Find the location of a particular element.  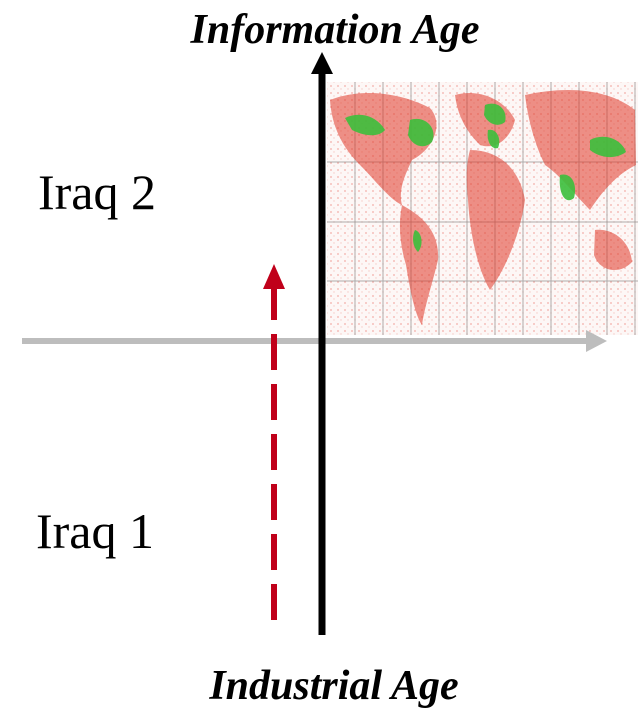

information-age-label: Information Age is located at coordinates (335, 30).